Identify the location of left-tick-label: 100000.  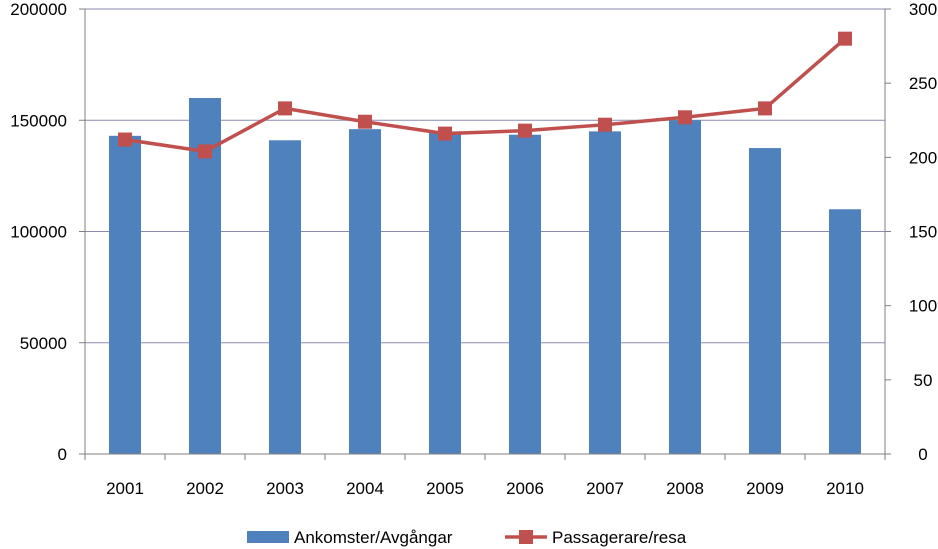
(38, 232).